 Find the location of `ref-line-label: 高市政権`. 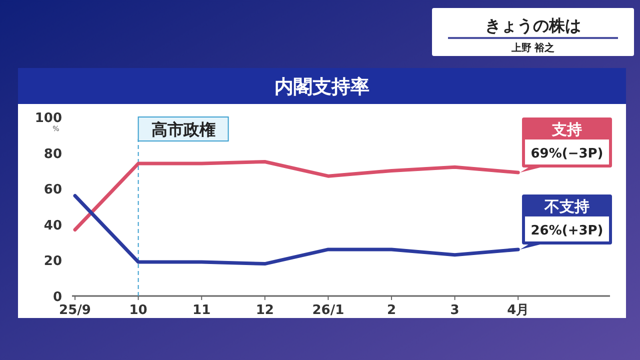

ref-line-label: 高市政権 is located at coordinates (183, 129).